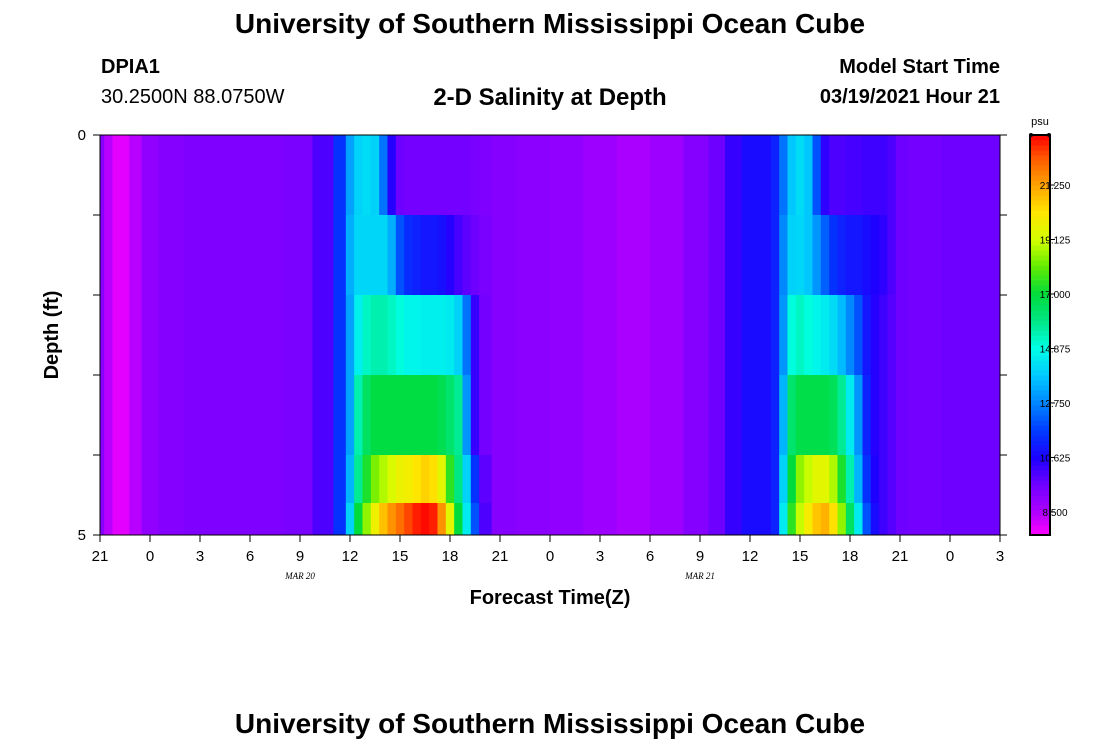 Image resolution: width=1100 pixels, height=750 pixels. Describe the element at coordinates (1055, 186) in the screenshot. I see `colorbar-tick-label: 21.250` at that location.